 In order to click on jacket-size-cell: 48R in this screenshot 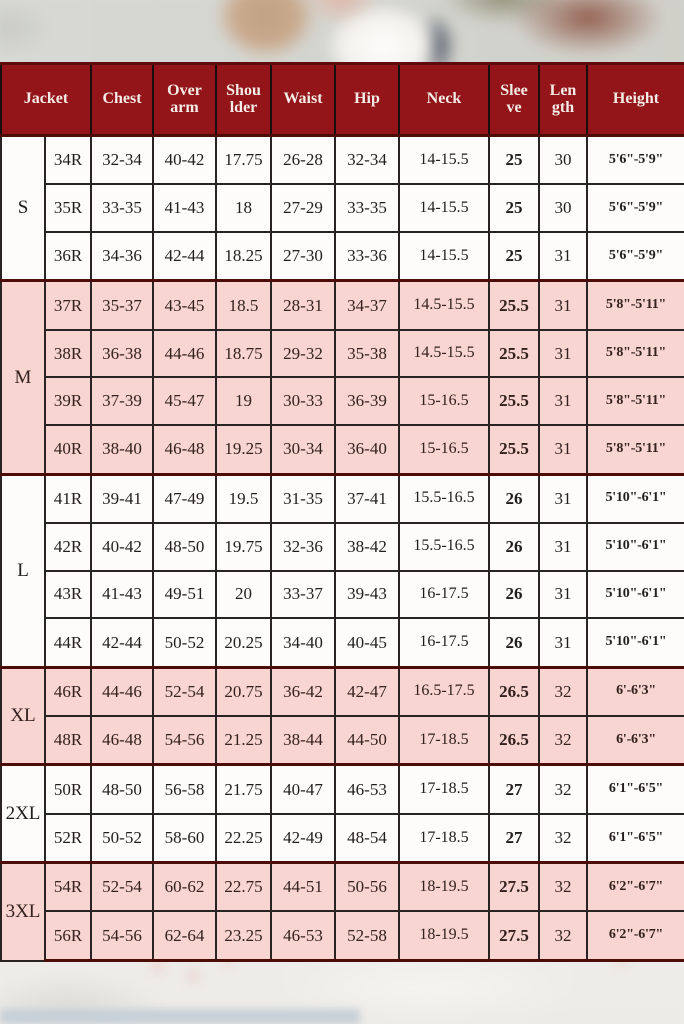, I will do `click(68, 740)`.